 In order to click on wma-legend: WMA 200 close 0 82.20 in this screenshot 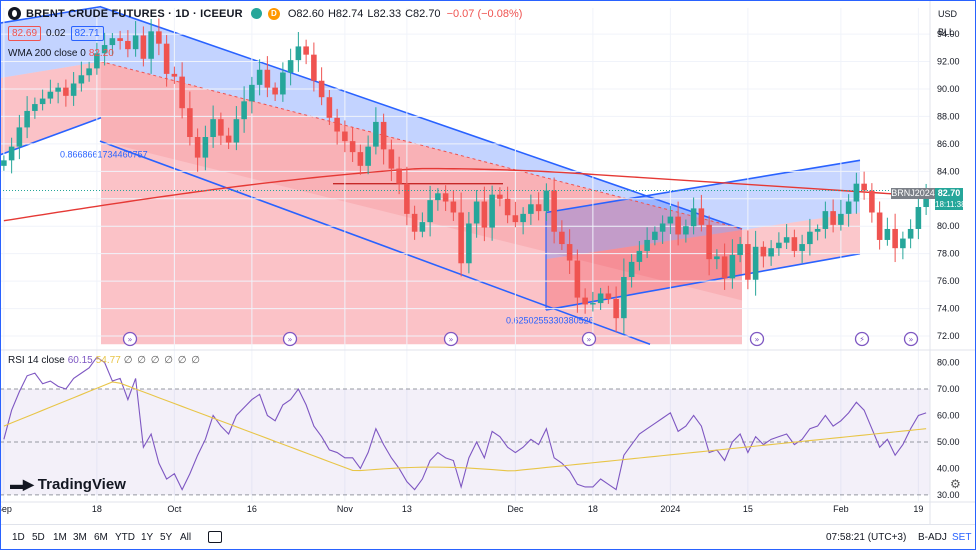, I will do `click(61, 53)`.